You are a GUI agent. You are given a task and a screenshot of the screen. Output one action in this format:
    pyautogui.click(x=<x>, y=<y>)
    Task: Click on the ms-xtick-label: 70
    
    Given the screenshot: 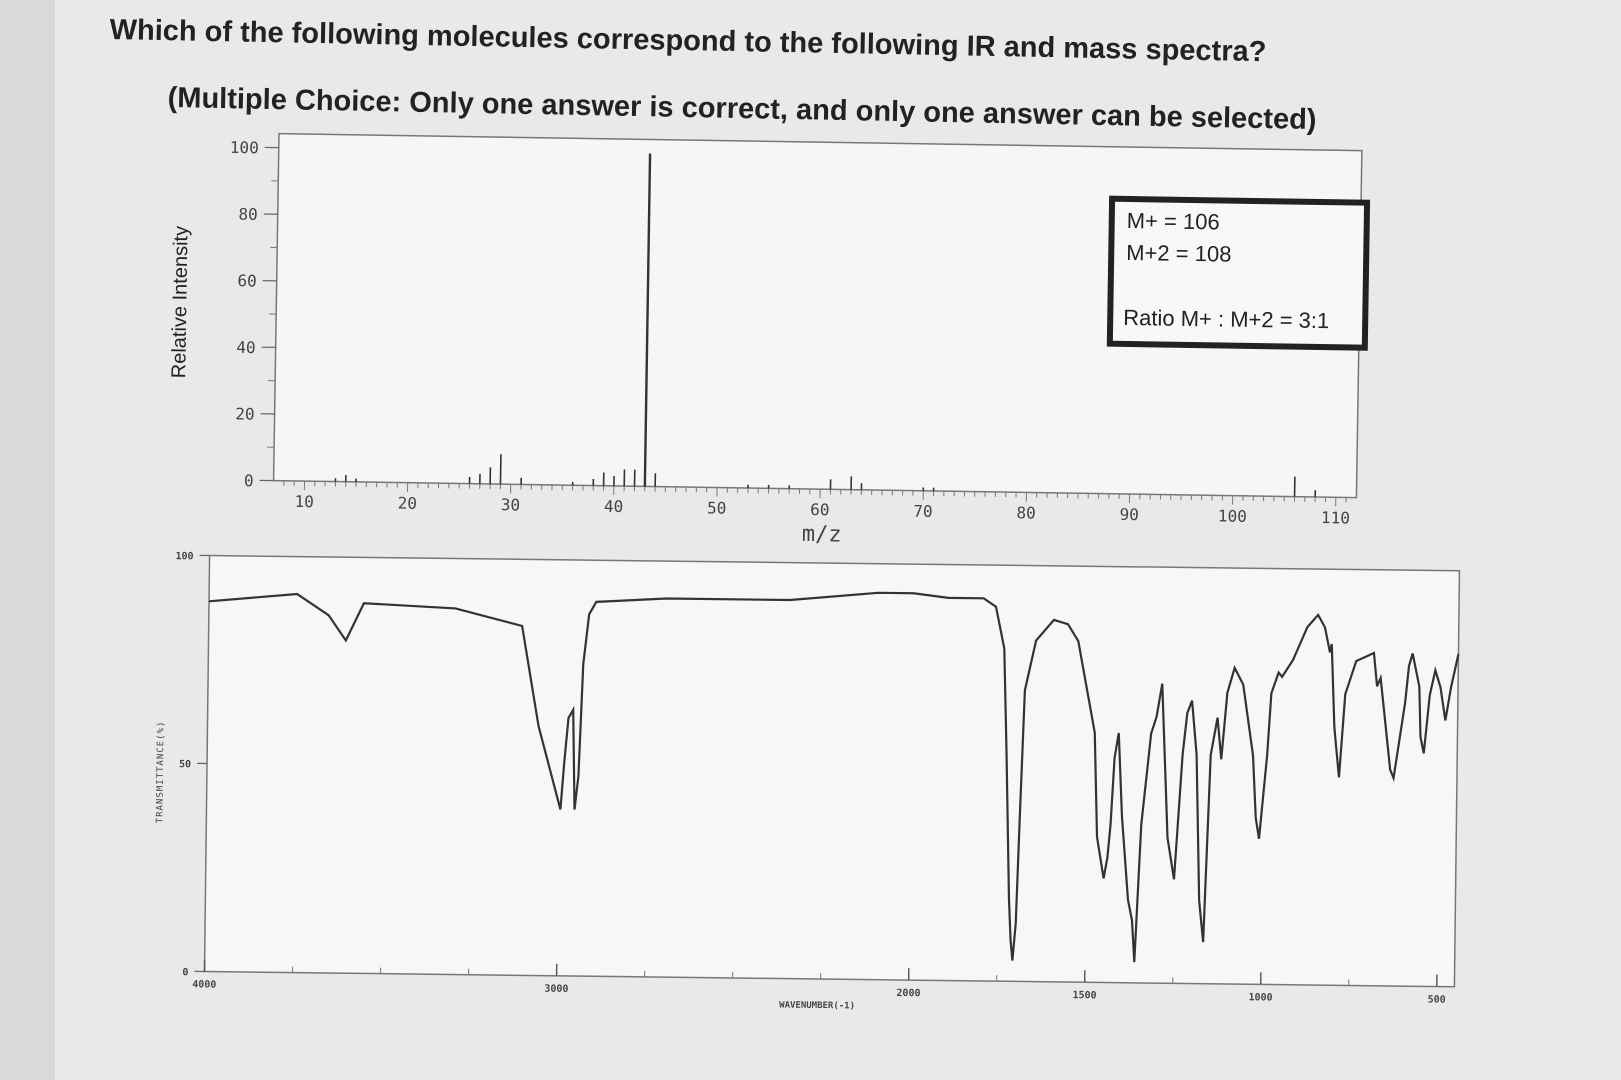 What is the action you would take?
    pyautogui.click(x=923, y=511)
    